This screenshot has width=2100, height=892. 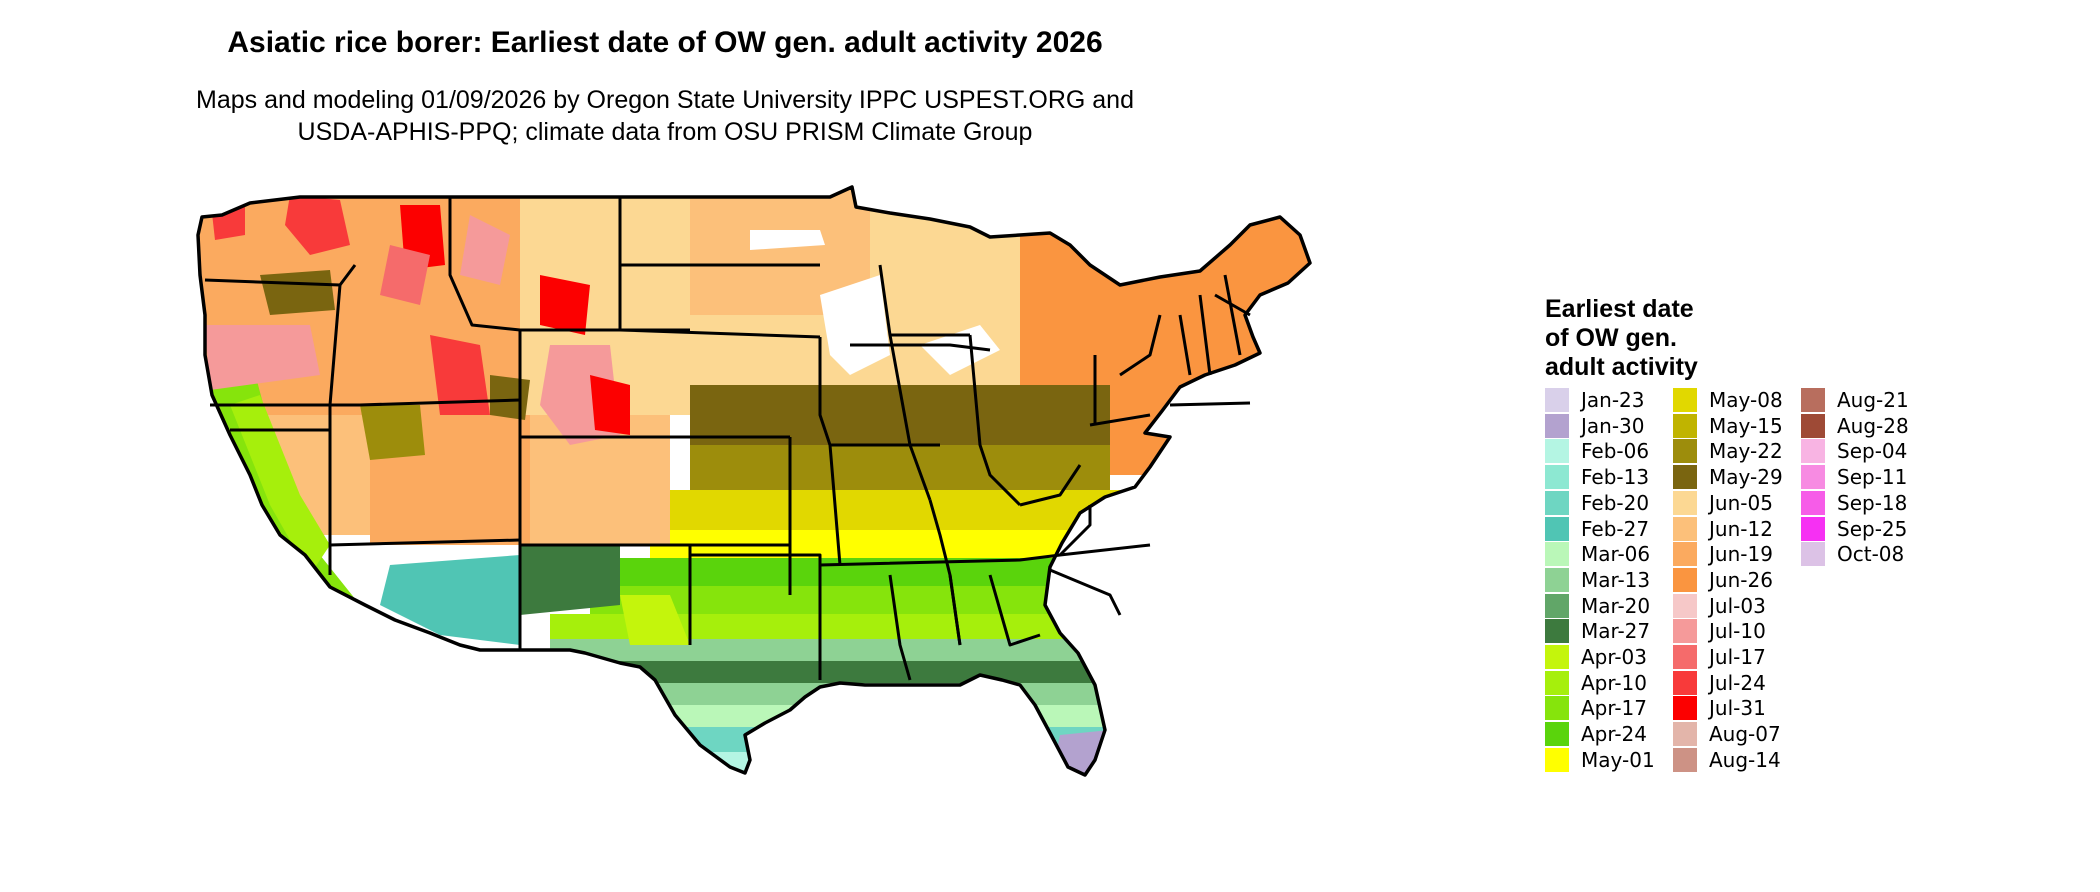 What do you see at coordinates (1728, 400) in the screenshot?
I see `legend-item: May-08` at bounding box center [1728, 400].